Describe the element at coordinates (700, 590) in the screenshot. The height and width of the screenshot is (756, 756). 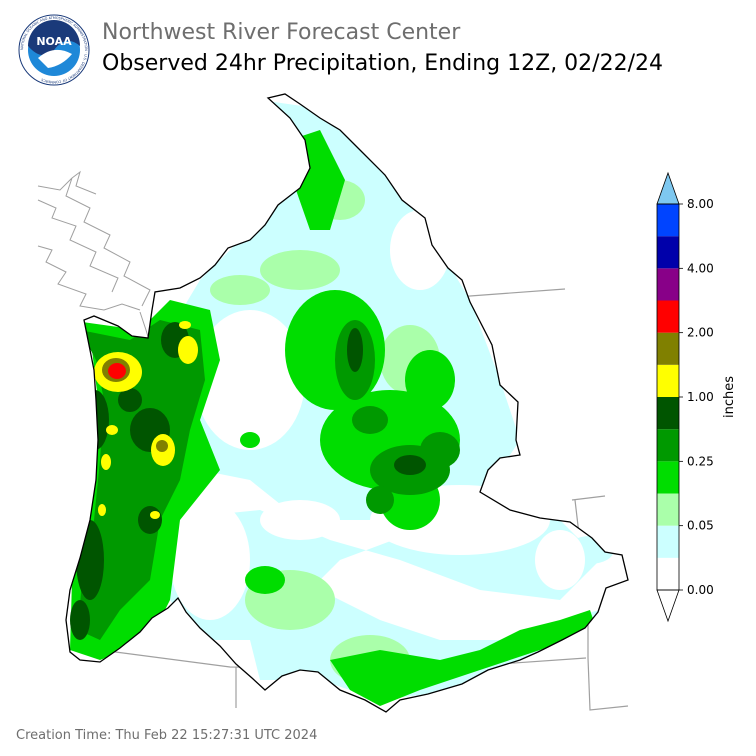
I see `legend-tick-label: 0.00` at that location.